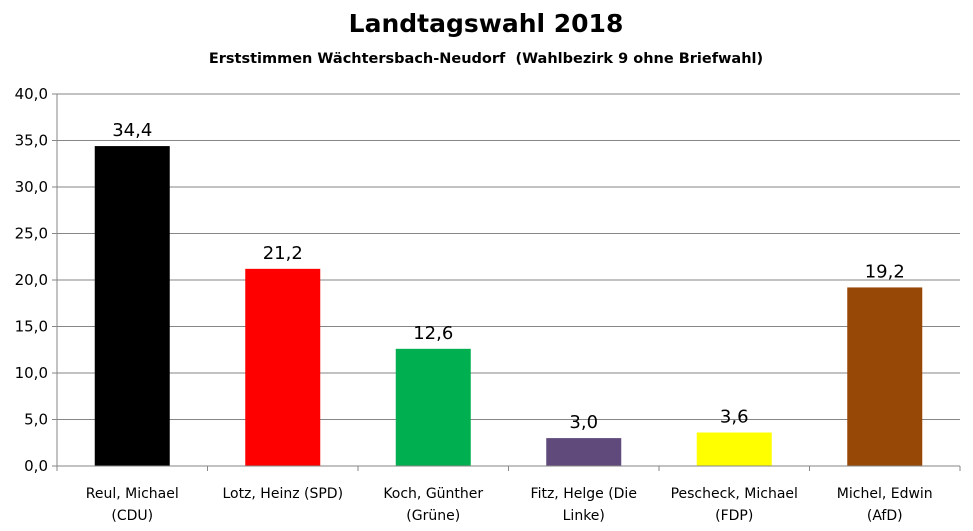 This screenshot has height=531, width=973. What do you see at coordinates (584, 494) in the screenshot?
I see `x-tick-label: Fitz, Helge (Die` at bounding box center [584, 494].